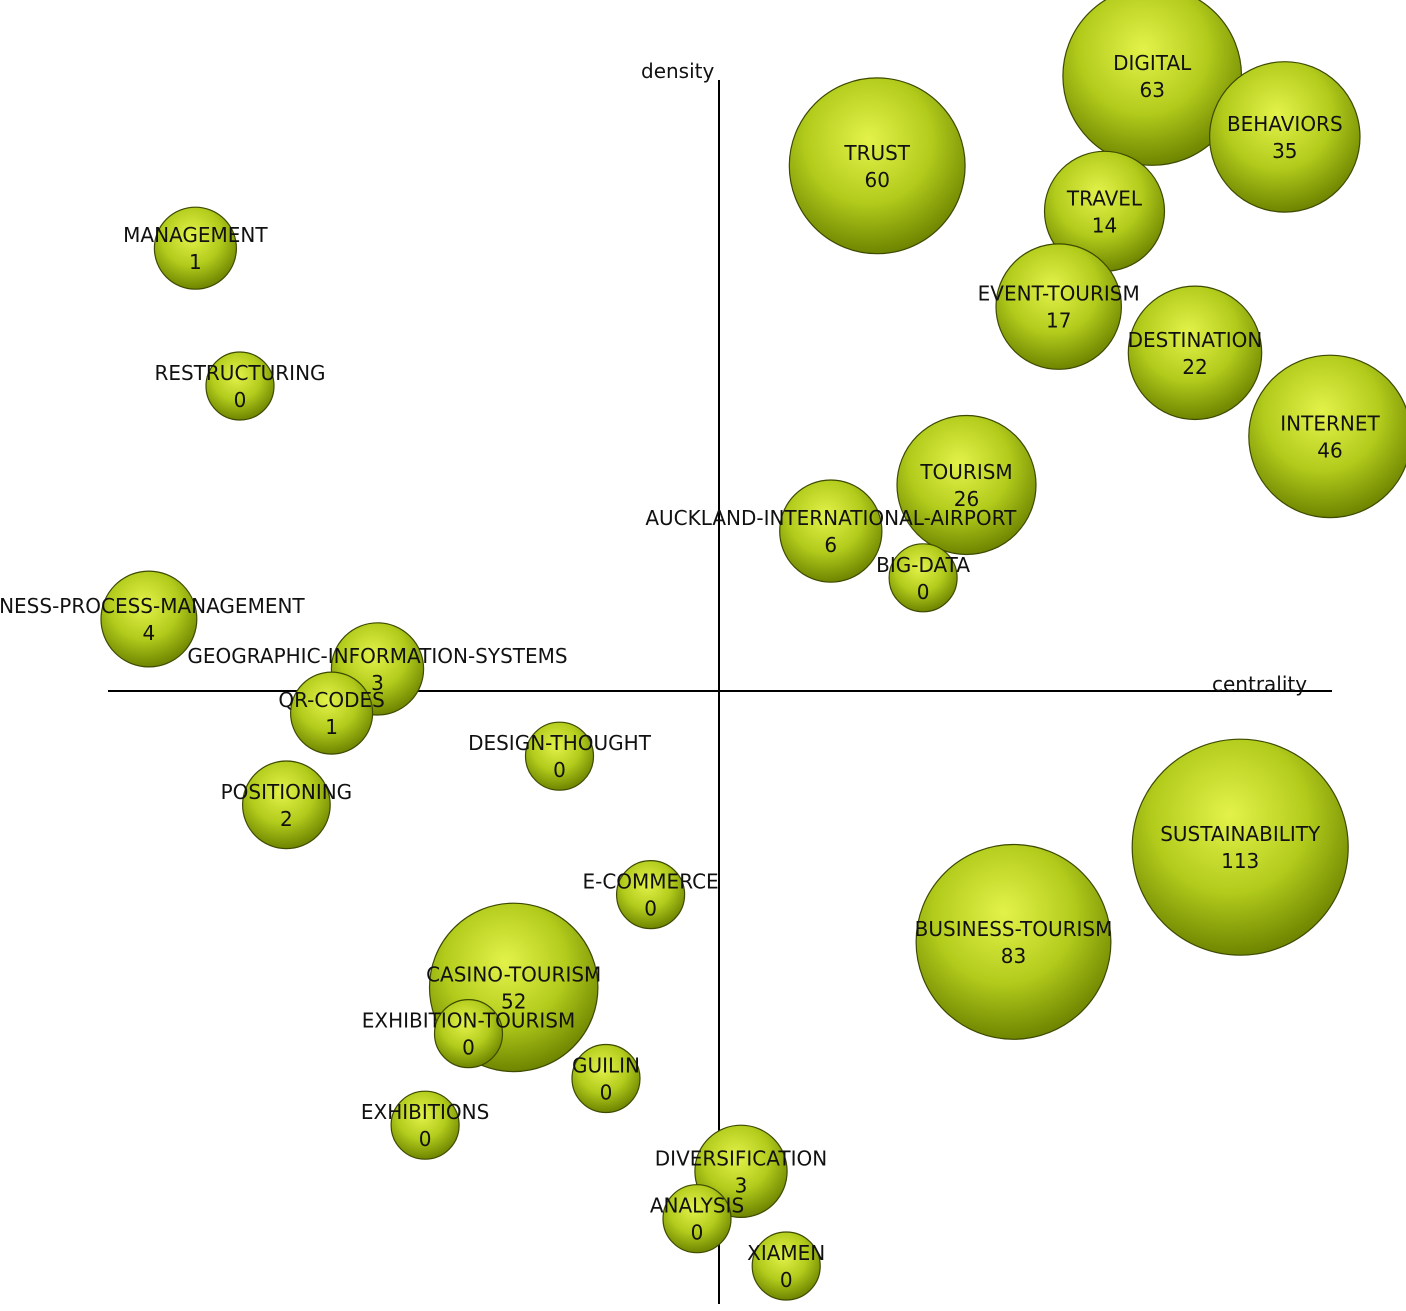 The width and height of the screenshot is (1406, 1311). What do you see at coordinates (425, 1125) in the screenshot?
I see `bubble-exhibitions` at bounding box center [425, 1125].